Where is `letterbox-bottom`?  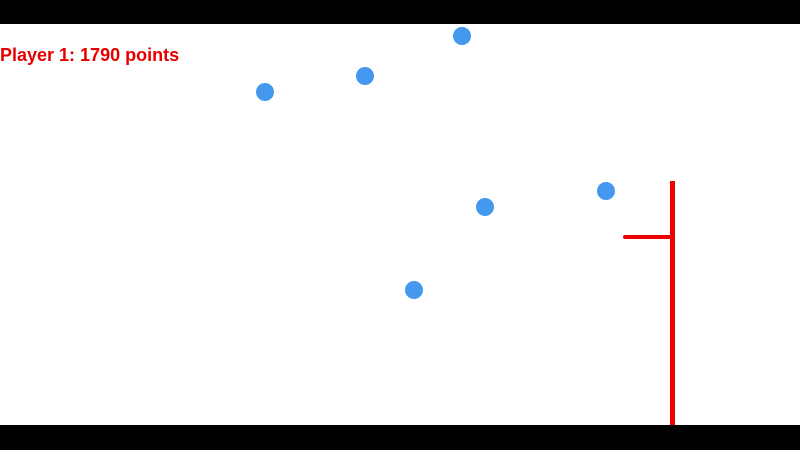
letterbox-bottom is located at coordinates (400, 437).